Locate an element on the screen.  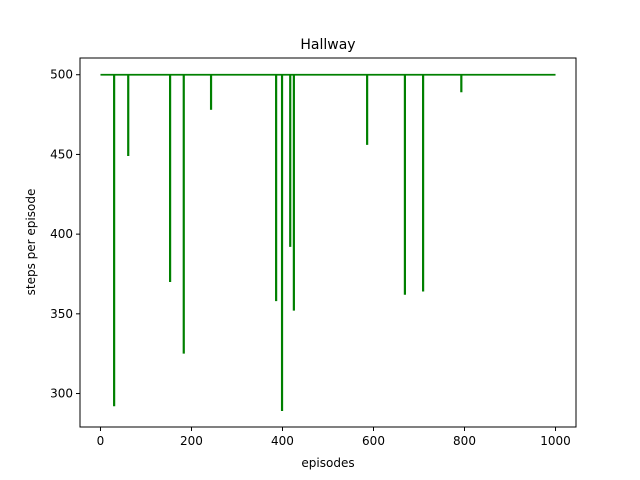
x-tick-label: 600 is located at coordinates (373, 441).